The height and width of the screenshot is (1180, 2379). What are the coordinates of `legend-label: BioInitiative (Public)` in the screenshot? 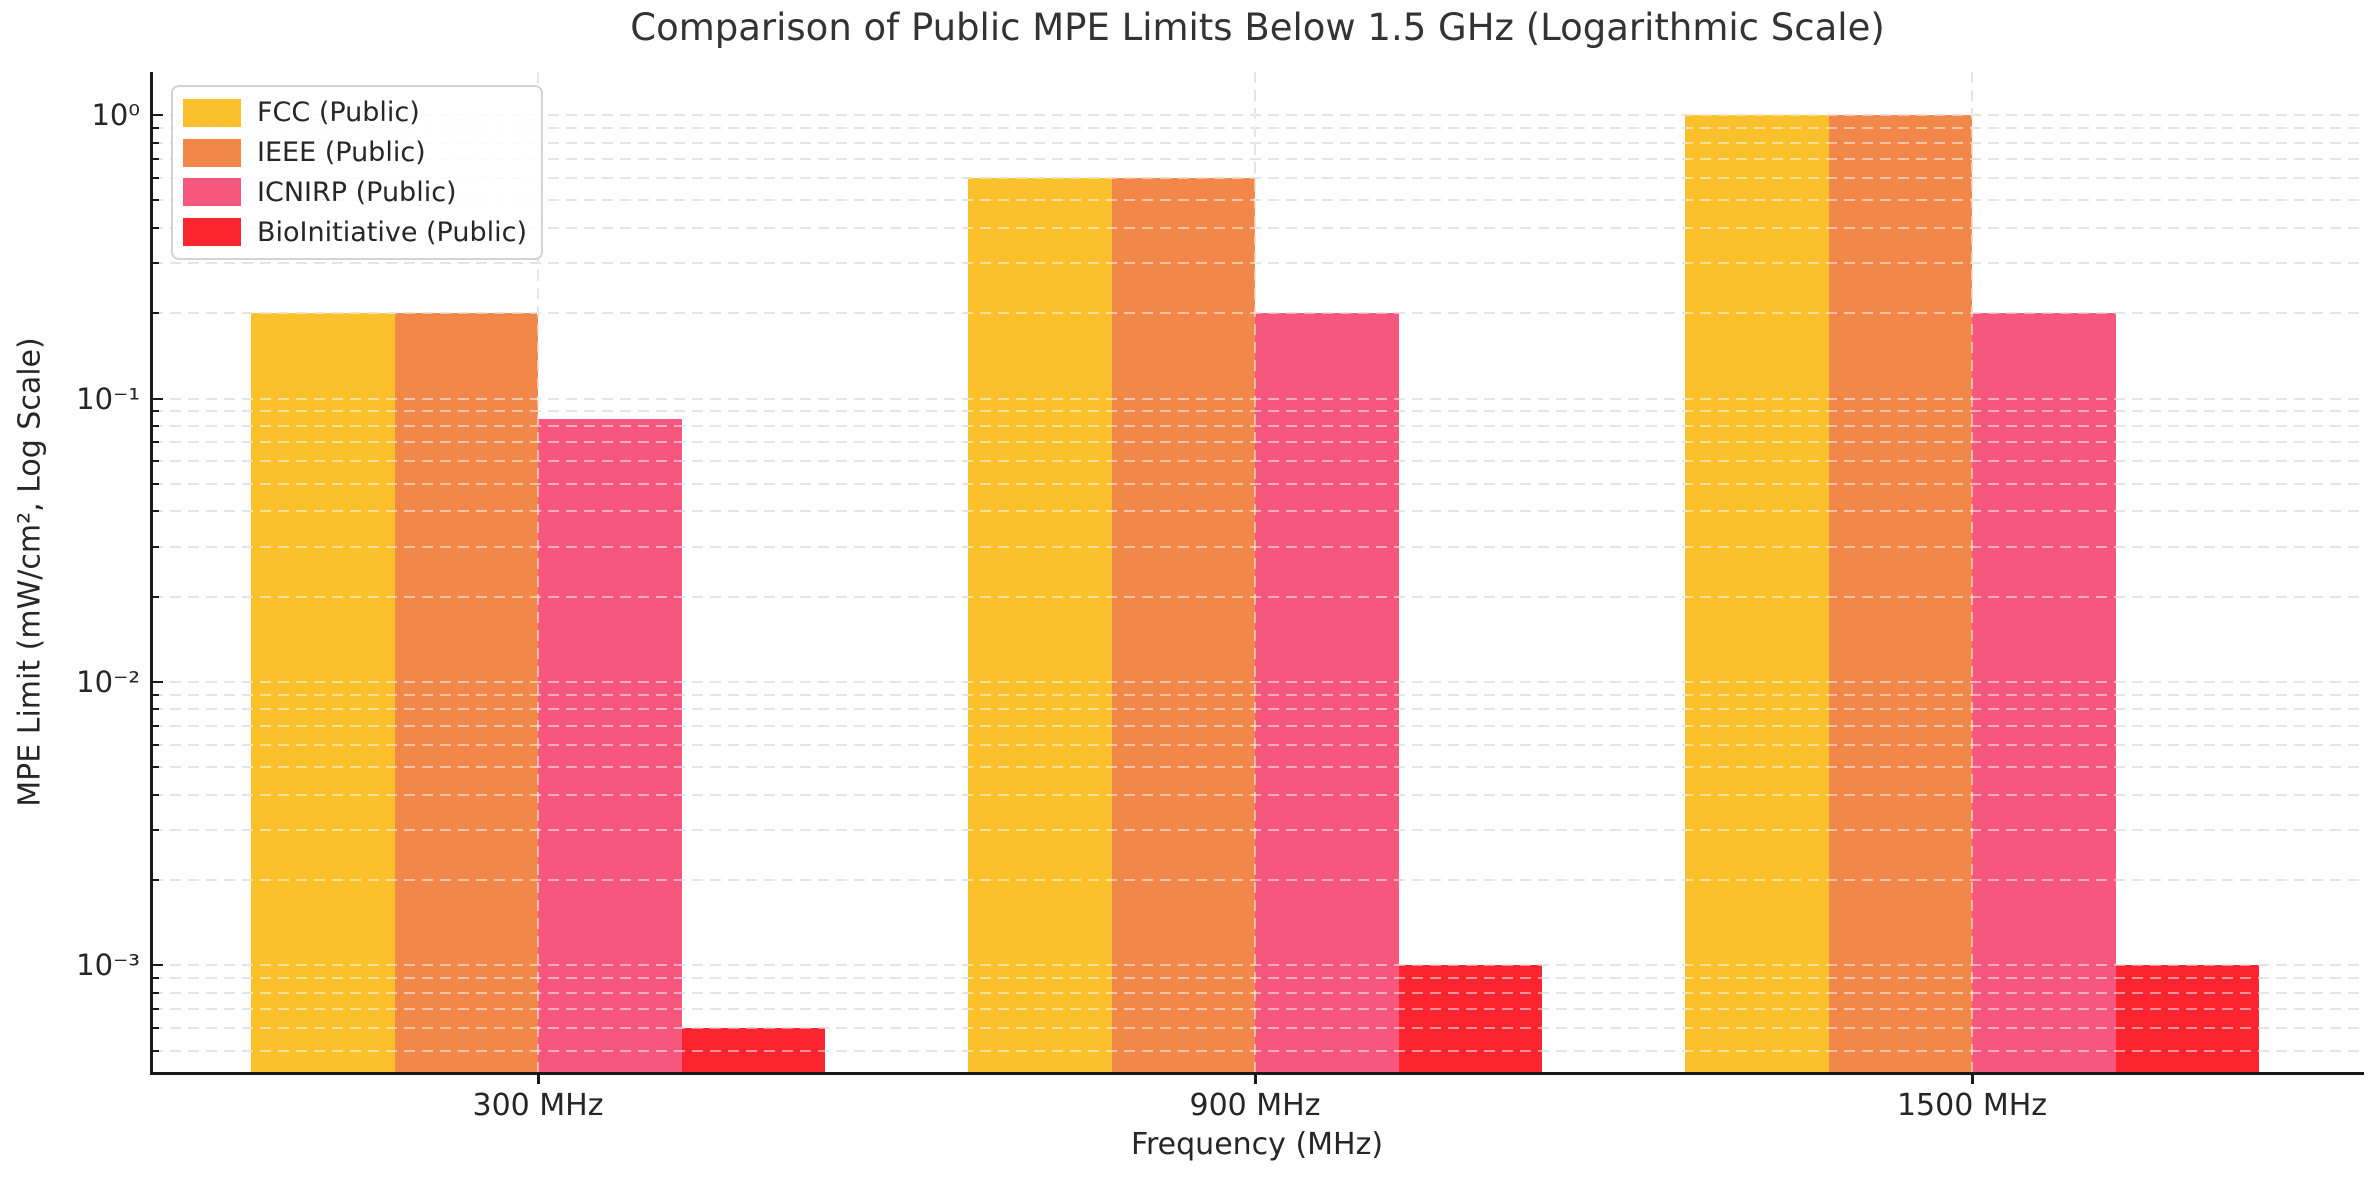 It's located at (392, 232).